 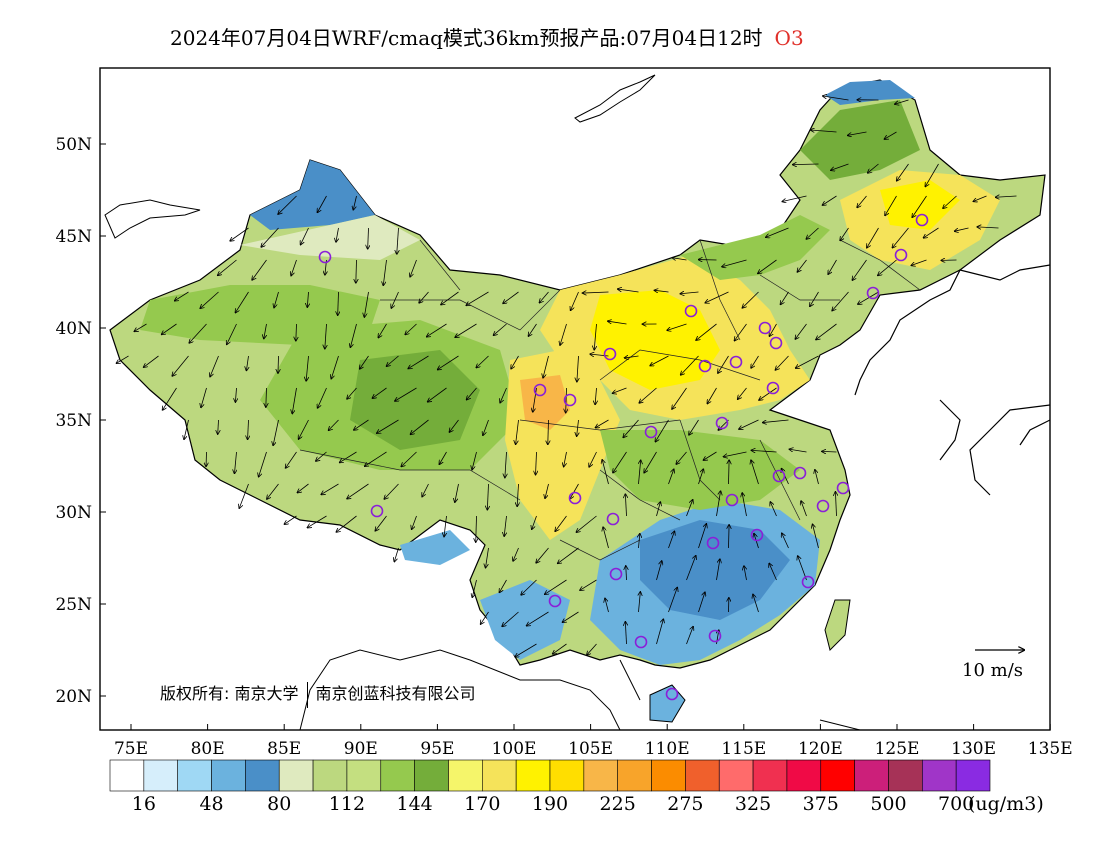 I want to click on colorbar-tick-label: 112, so click(x=347, y=804).